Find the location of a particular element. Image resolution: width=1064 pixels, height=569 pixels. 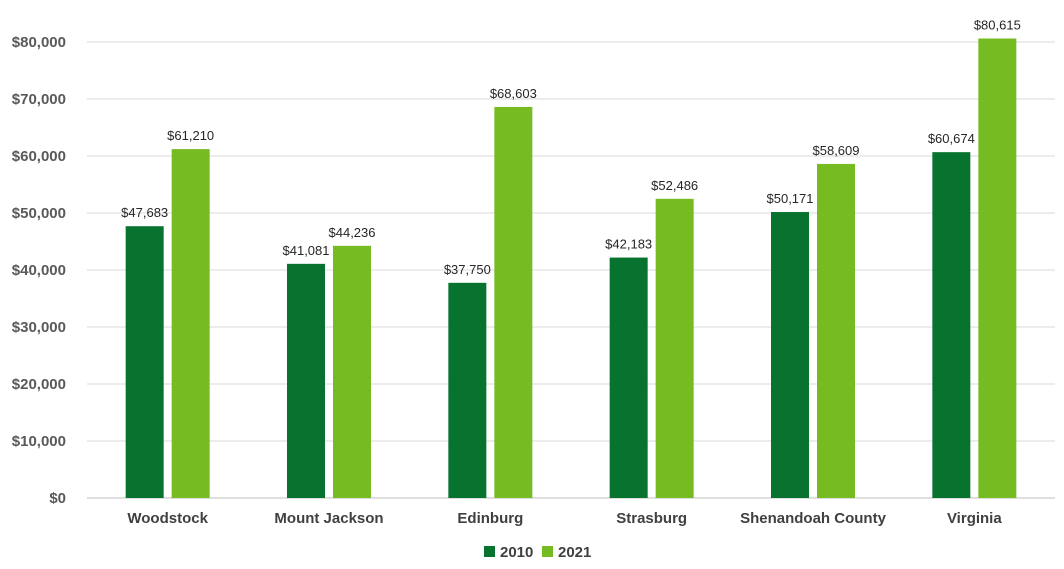

data-label: $41,081 is located at coordinates (306, 250).